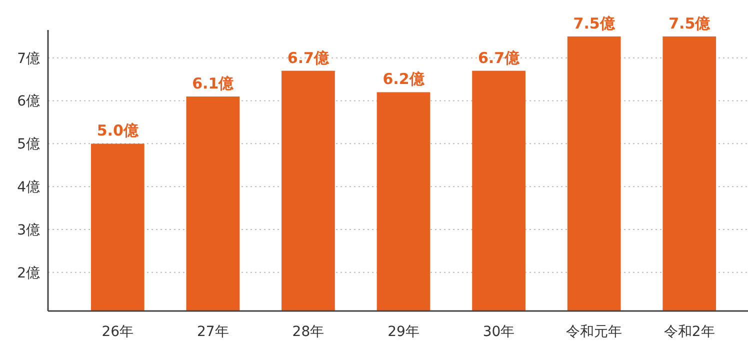  I want to click on y-tick-label: 6億, so click(28, 102).